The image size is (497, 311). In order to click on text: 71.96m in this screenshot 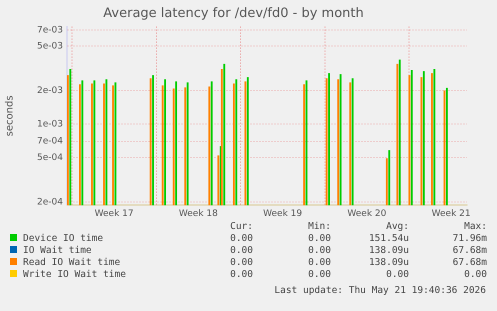, I will do `click(469, 238)`.